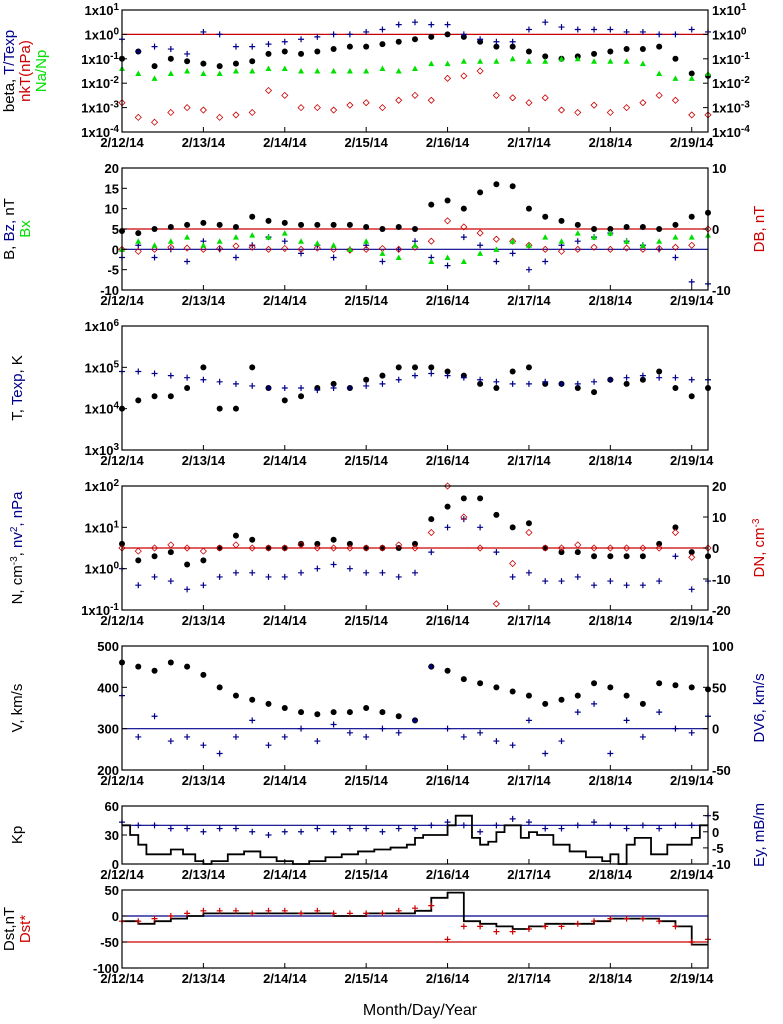  Describe the element at coordinates (715, 548) in the screenshot. I see `density-right-tick-label-2: 0` at that location.